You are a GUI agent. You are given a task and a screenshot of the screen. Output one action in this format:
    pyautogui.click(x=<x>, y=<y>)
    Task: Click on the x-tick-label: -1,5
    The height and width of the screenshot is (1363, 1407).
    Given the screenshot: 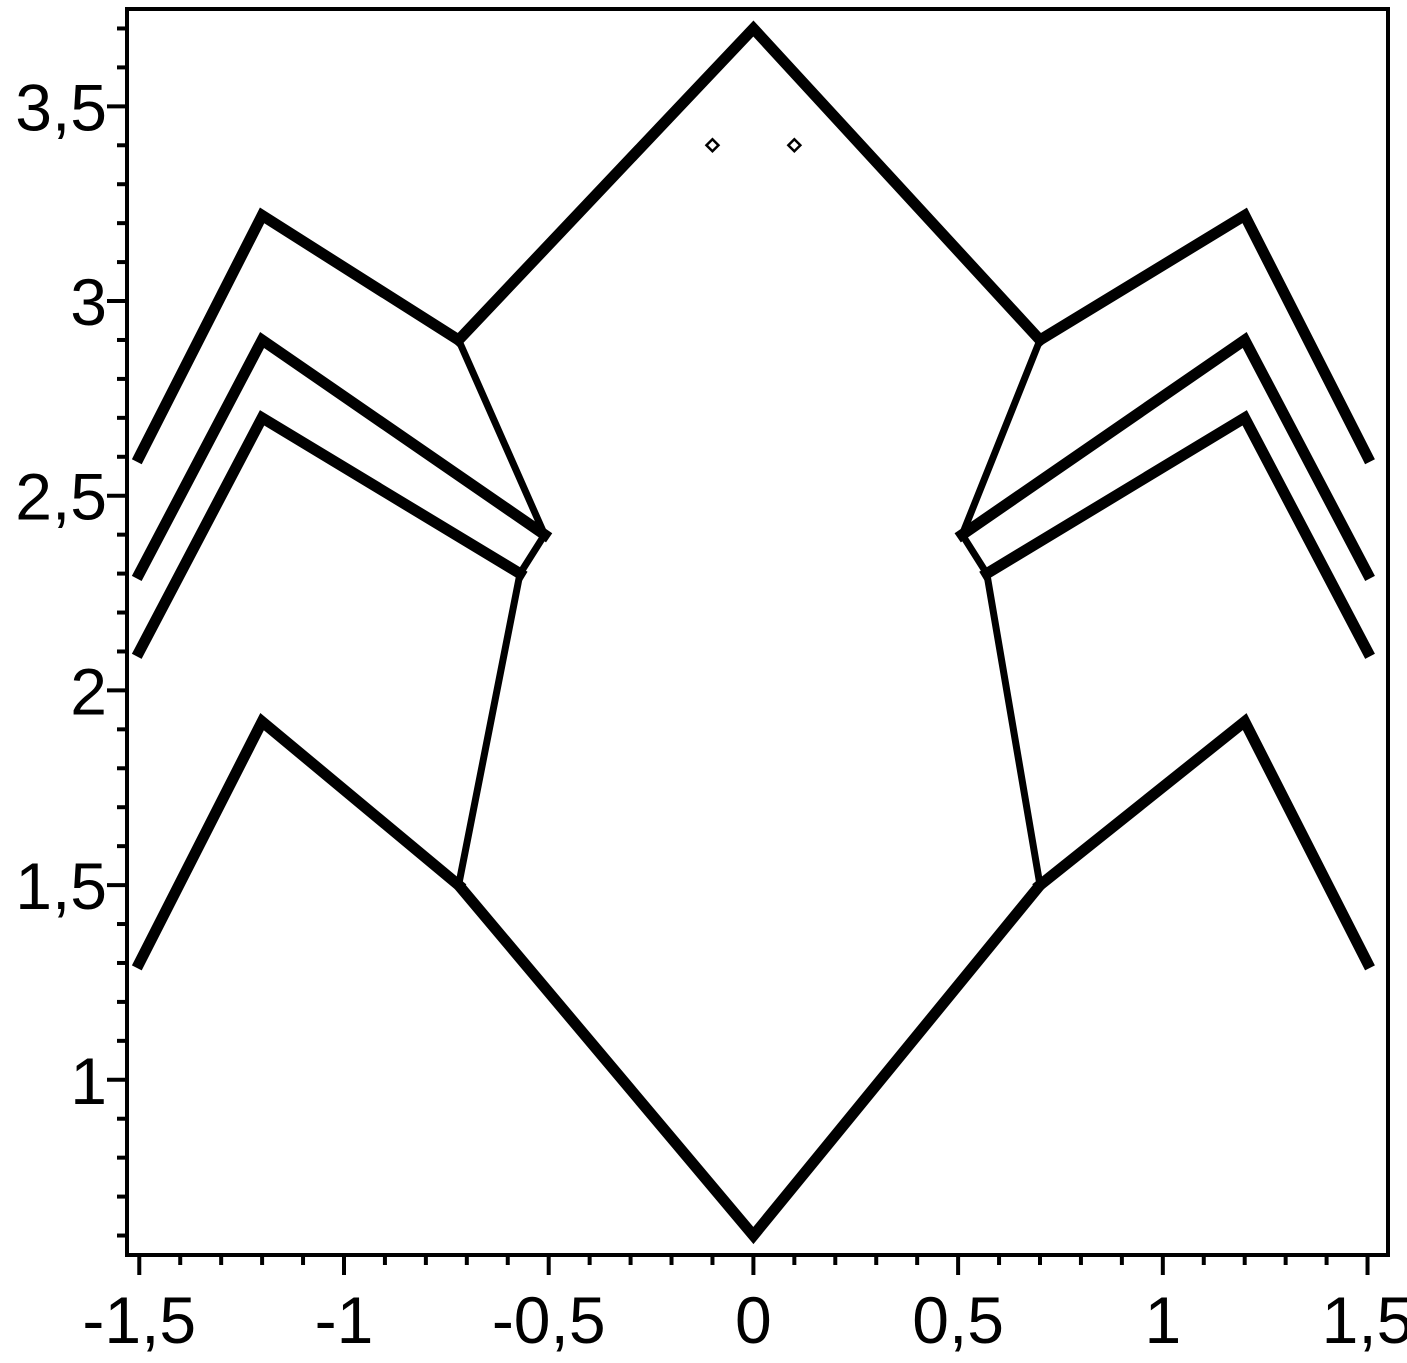 What is the action you would take?
    pyautogui.click(x=139, y=1320)
    